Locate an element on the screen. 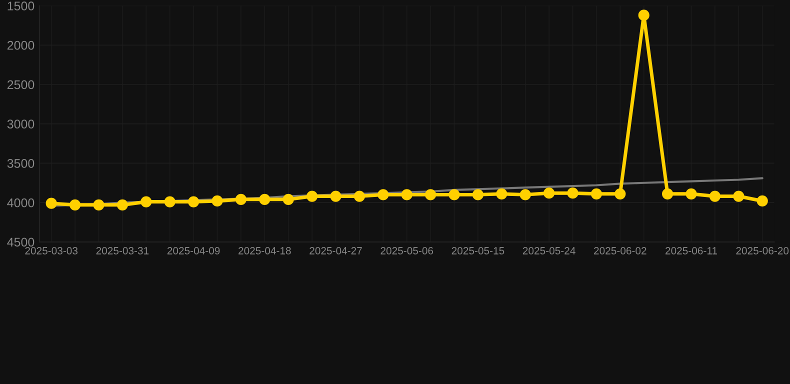 The width and height of the screenshot is (790, 384). x-tick-label: 2025-06-02 is located at coordinates (620, 250).